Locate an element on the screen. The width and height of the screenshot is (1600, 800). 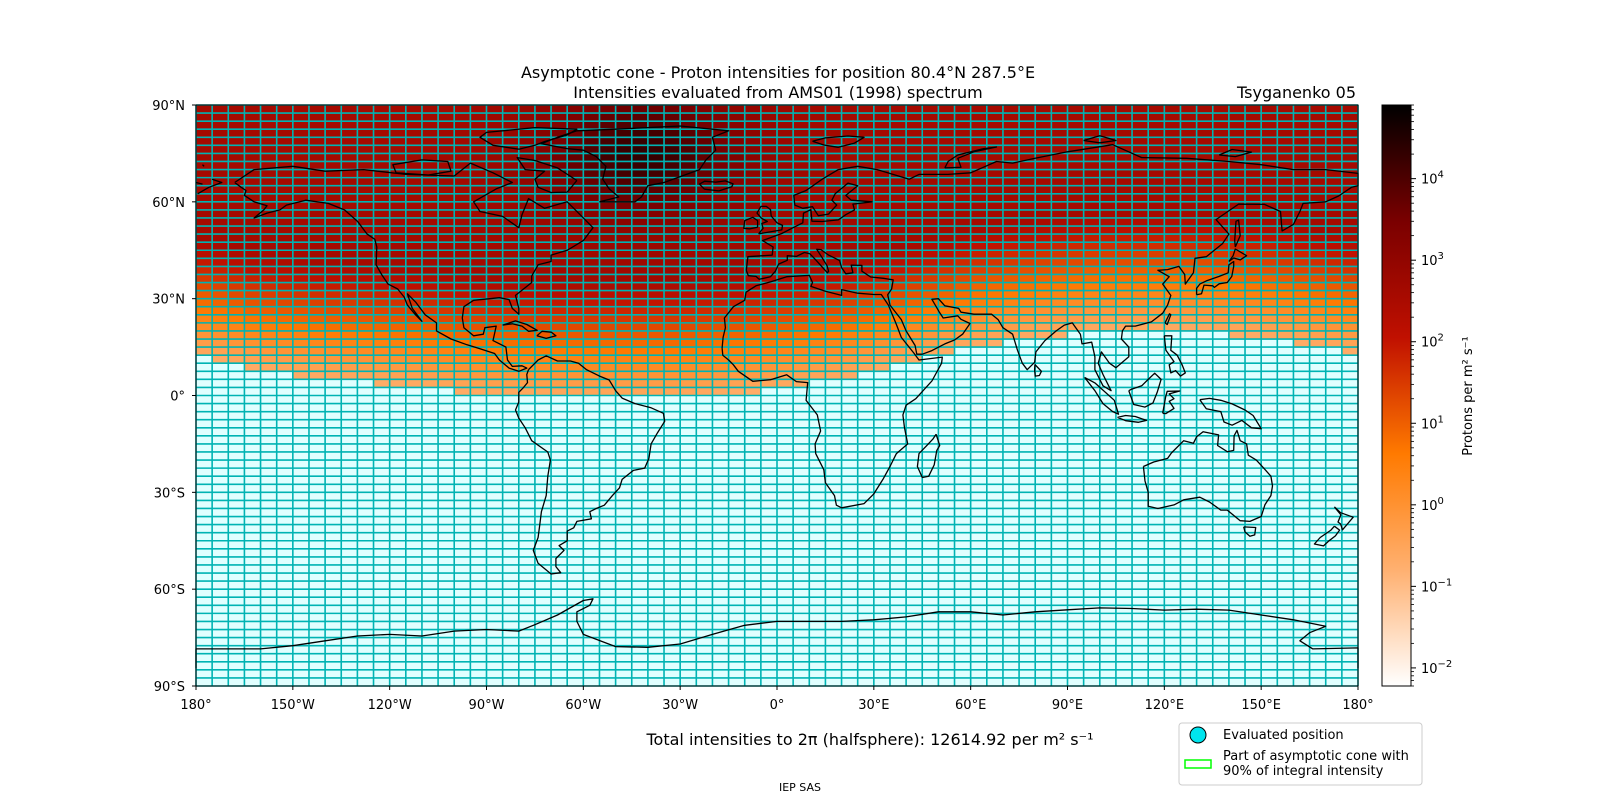
coastline-antarctica is located at coordinates (777, 633).